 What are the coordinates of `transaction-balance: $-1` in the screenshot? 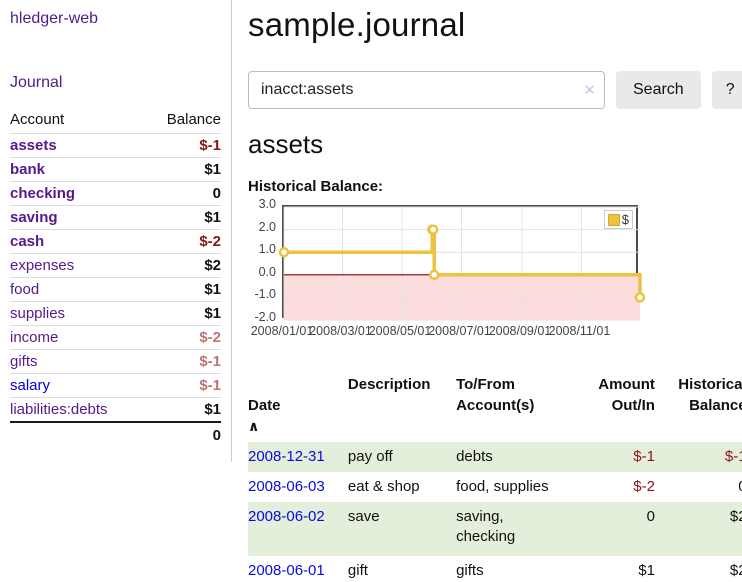 It's located at (733, 456).